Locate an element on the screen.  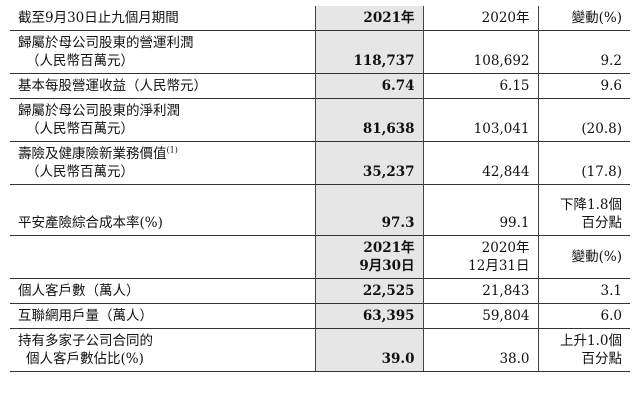
row-label-line1: 持有多家子公司合同的 is located at coordinates (85, 341).